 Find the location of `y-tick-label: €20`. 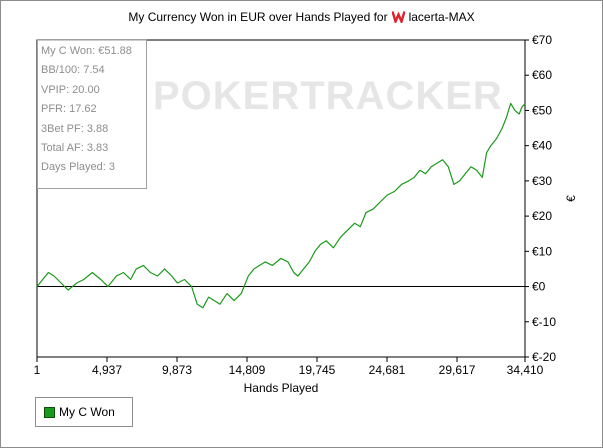

y-tick-label: €20 is located at coordinates (542, 216).